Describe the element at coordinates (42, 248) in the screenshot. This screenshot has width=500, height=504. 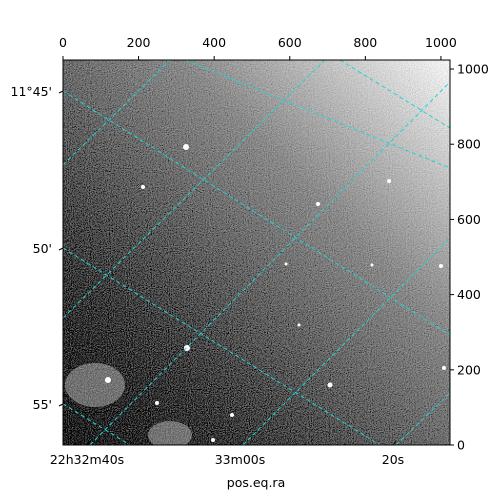
I see `dec-label: 50'` at that location.